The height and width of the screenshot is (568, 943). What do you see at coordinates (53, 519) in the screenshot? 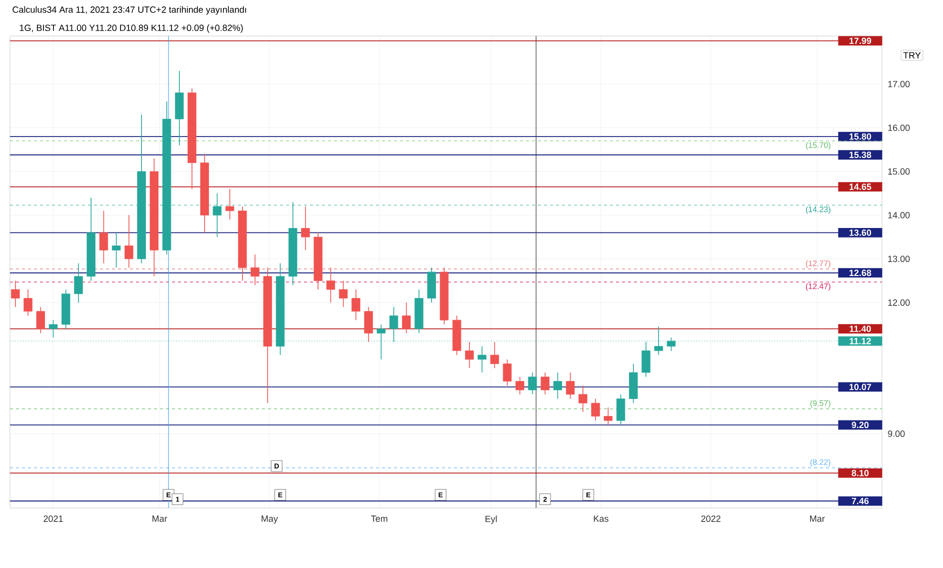
I see `x-tick-label: 2021` at bounding box center [53, 519].